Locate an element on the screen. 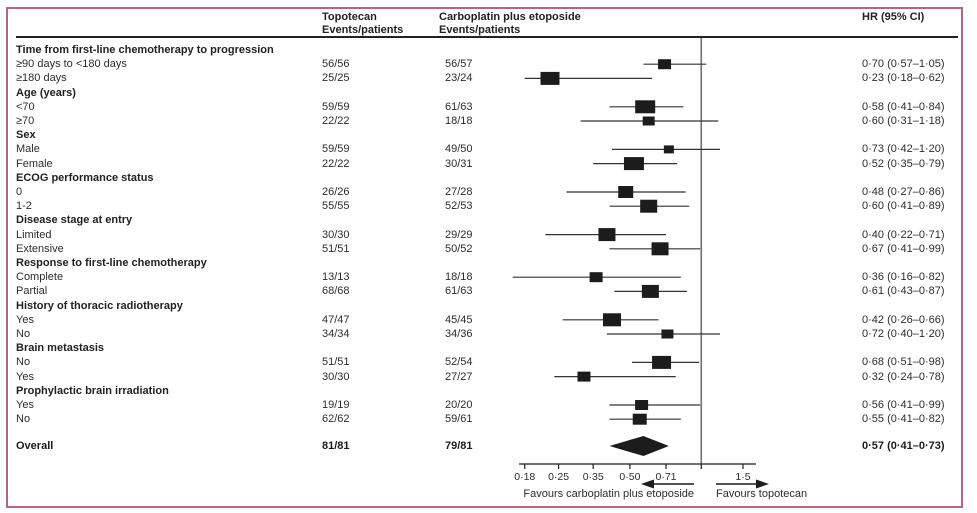 The width and height of the screenshot is (977, 513). hr-ci-value: 0·56 (0·41–0·99) is located at coordinates (903, 405).